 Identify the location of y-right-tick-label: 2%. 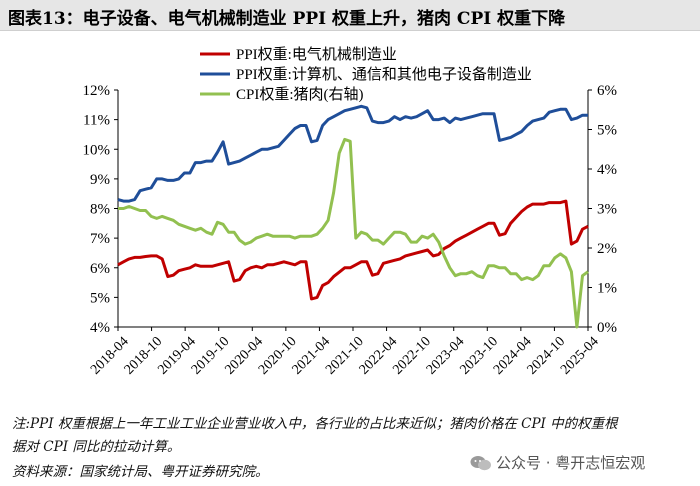
(607, 249).